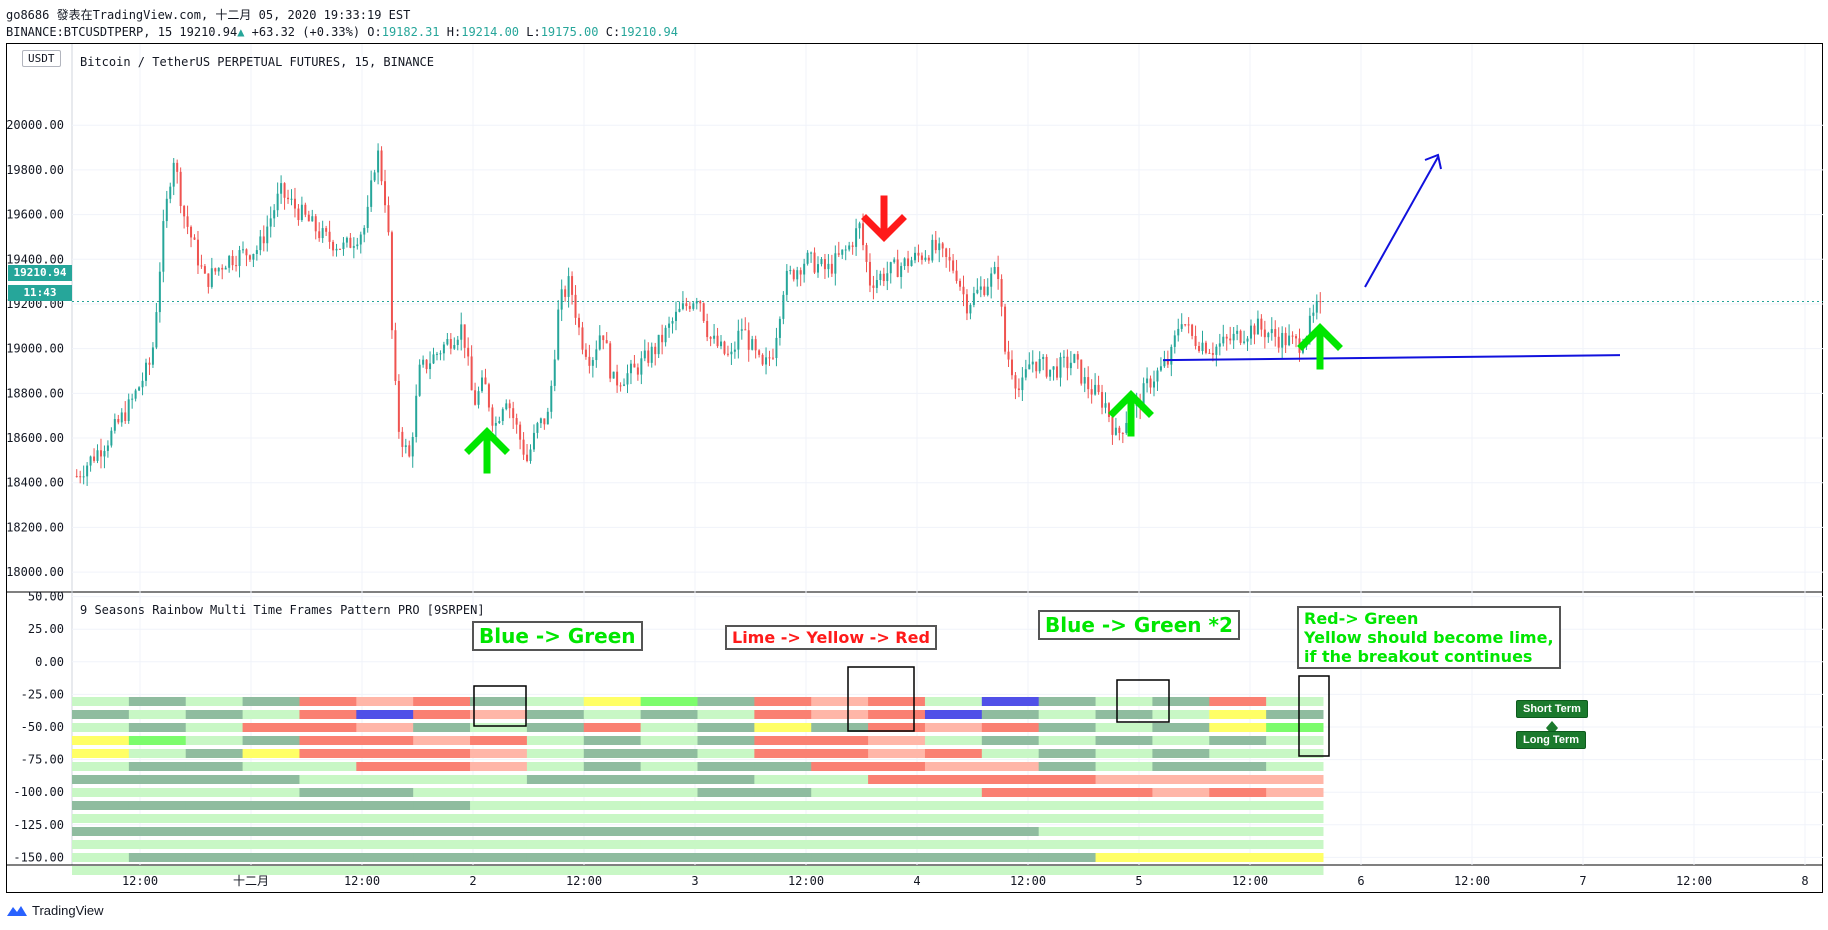 The height and width of the screenshot is (930, 1828). I want to click on footer-brand: TradingView, so click(55, 910).